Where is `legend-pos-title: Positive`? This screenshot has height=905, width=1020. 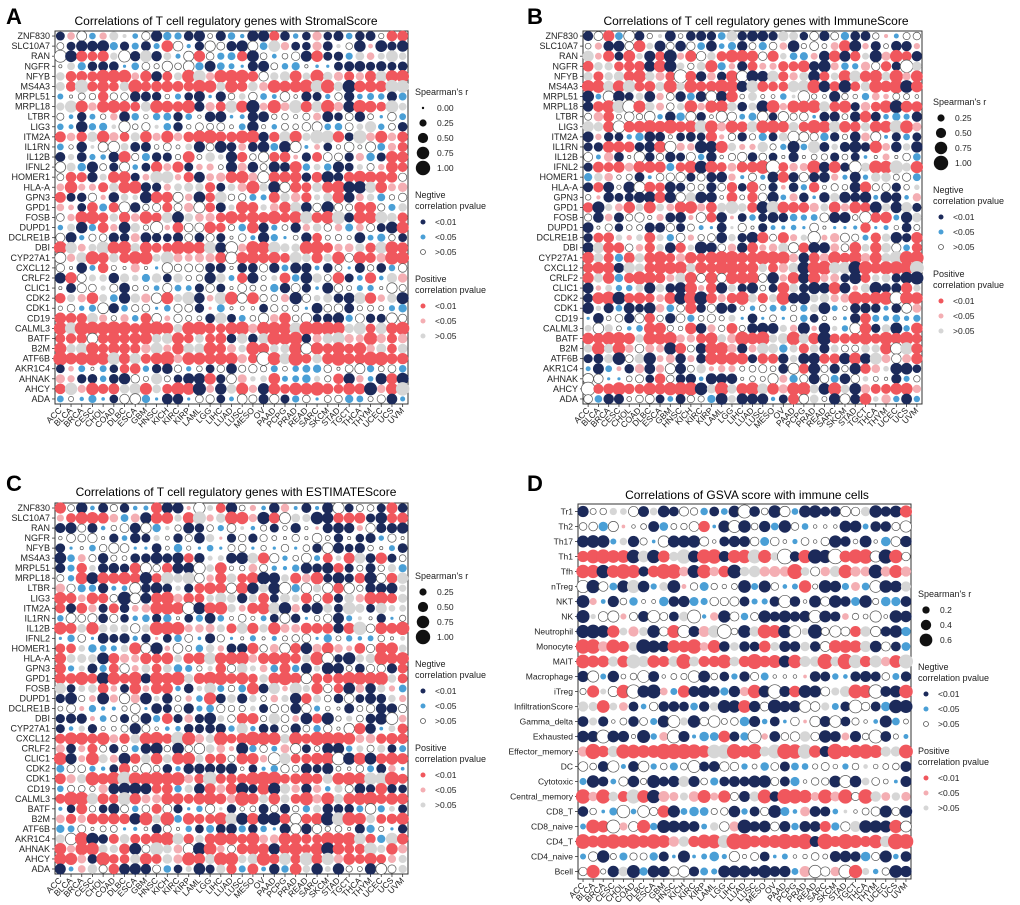
legend-pos-title: Positive is located at coordinates (431, 748).